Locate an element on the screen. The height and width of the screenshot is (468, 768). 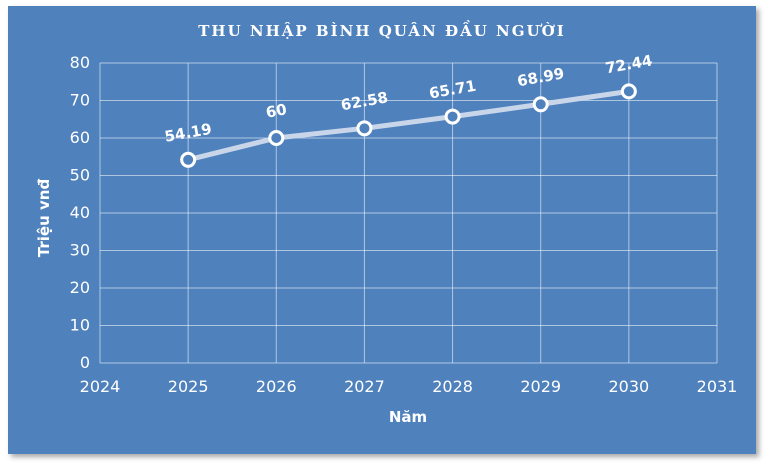
x-tick-label: 2025 is located at coordinates (188, 386).